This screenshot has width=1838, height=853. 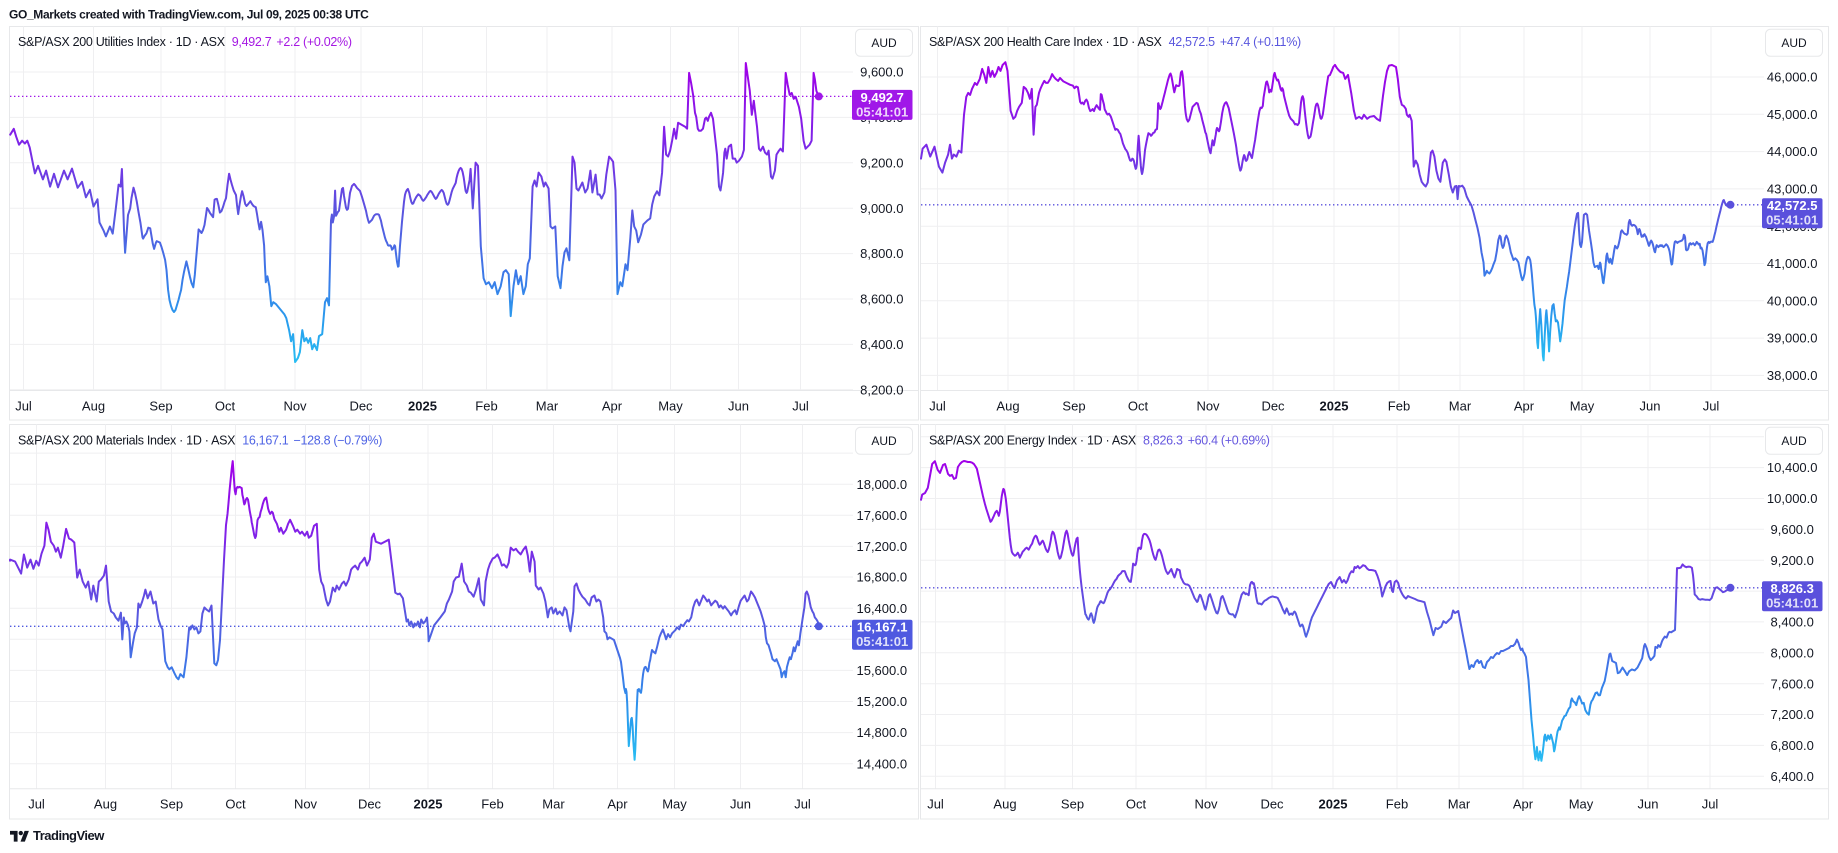 What do you see at coordinates (1792, 588) in the screenshot?
I see `svg-text: 8,826.3` at bounding box center [1792, 588].